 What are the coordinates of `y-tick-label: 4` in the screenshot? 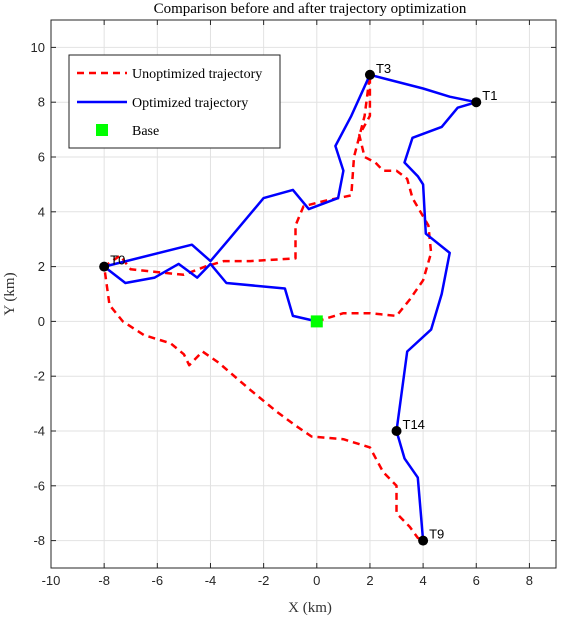 It's located at (41, 211).